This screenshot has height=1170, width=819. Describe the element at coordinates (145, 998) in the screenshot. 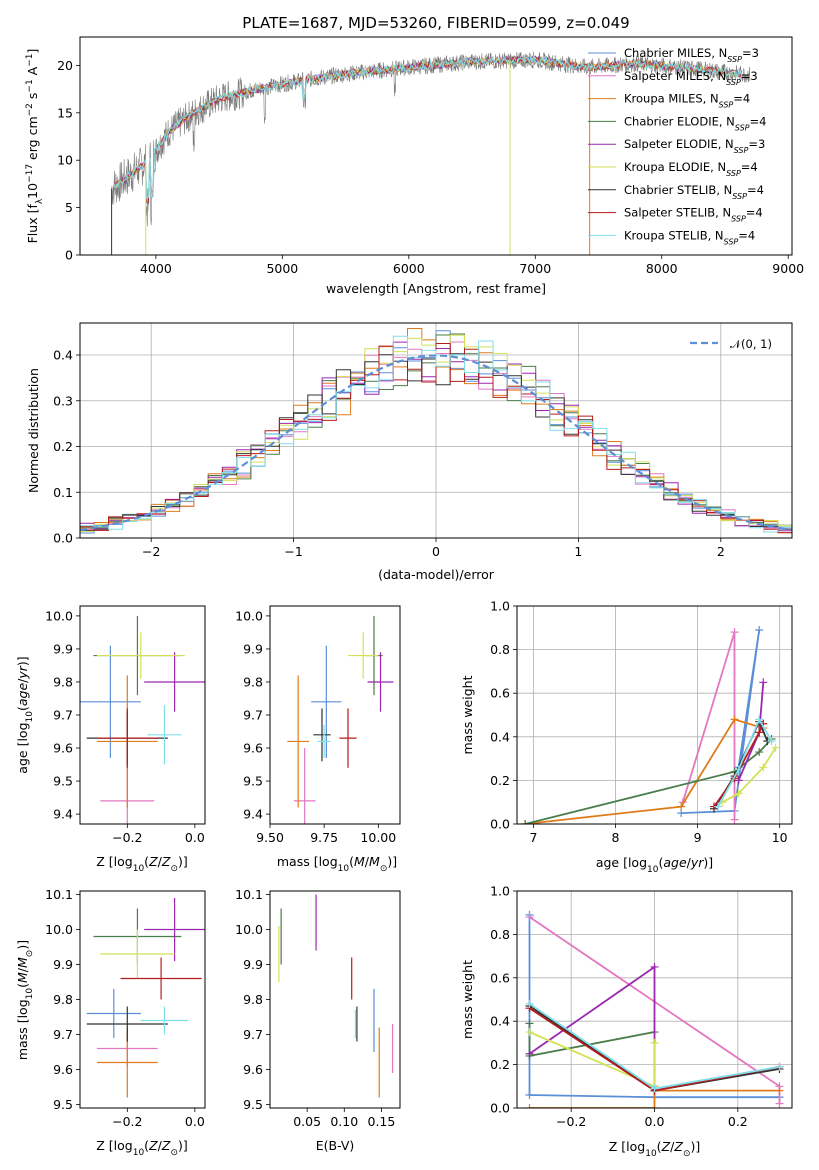

I see `plot-area` at that location.